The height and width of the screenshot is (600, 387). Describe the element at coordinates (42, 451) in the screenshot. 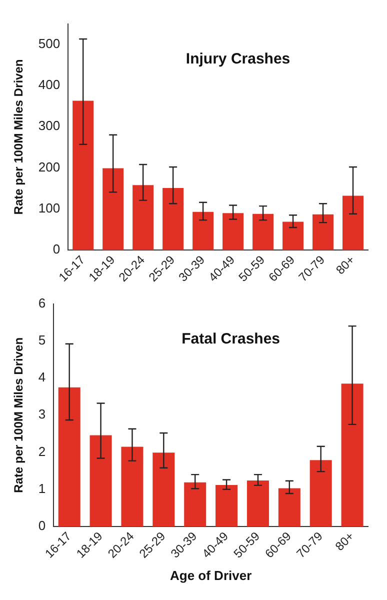

I see `y-tick-label: 2` at that location.